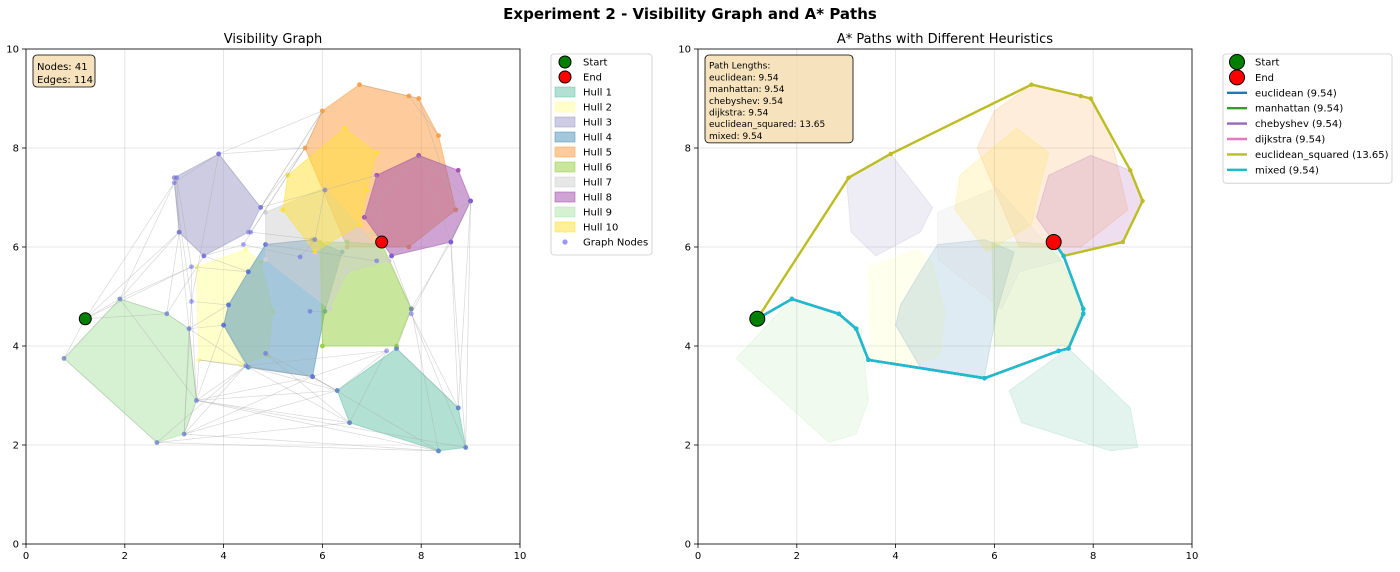 The image size is (1400, 572). What do you see at coordinates (273, 39) in the screenshot?
I see `visibility-graph-title: Visibility Graph` at bounding box center [273, 39].